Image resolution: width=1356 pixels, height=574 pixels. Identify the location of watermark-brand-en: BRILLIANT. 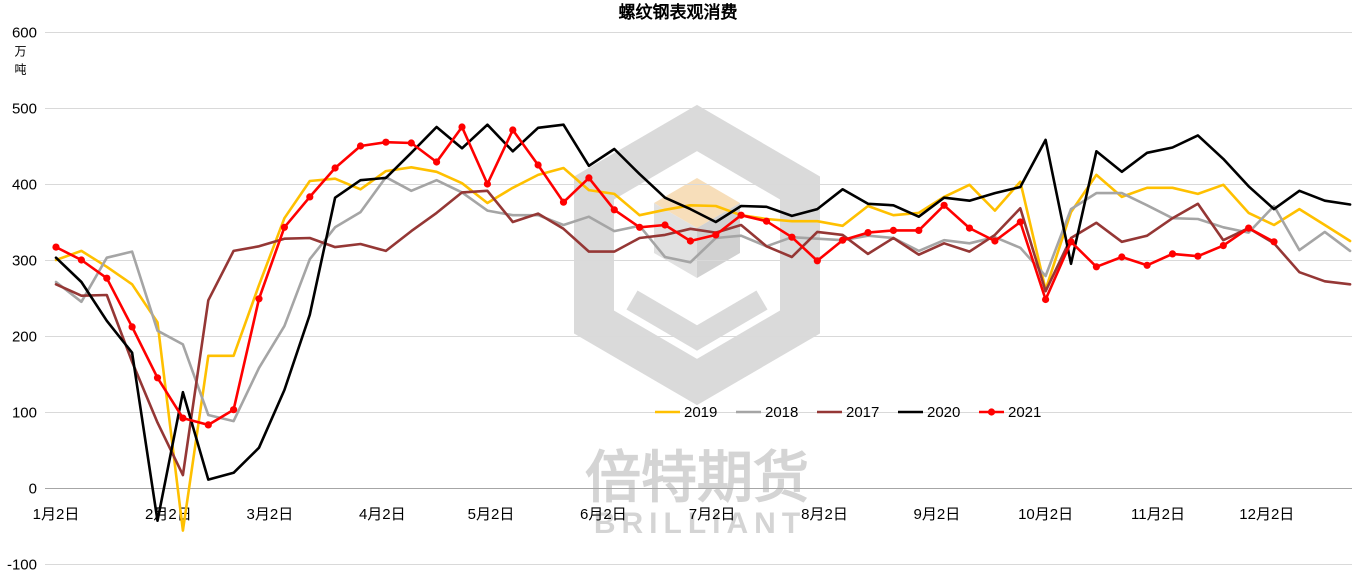
(700, 523).